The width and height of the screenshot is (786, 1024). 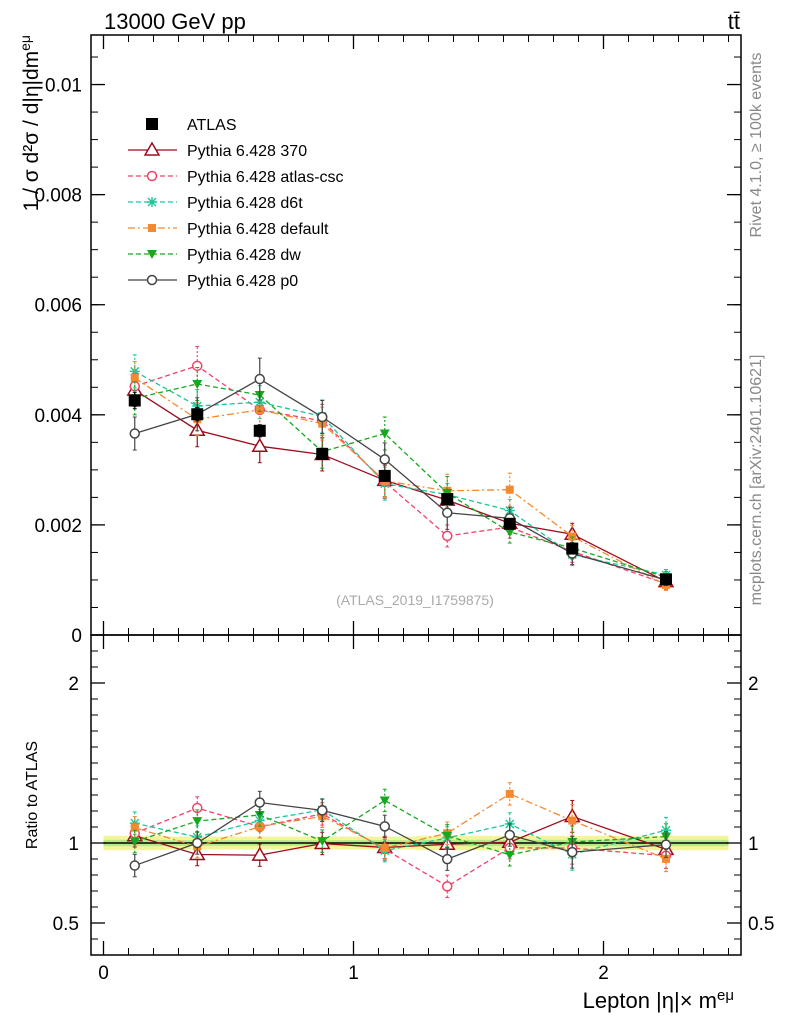 What do you see at coordinates (73, 684) in the screenshot?
I see `ratio-y-tick-label: 2` at bounding box center [73, 684].